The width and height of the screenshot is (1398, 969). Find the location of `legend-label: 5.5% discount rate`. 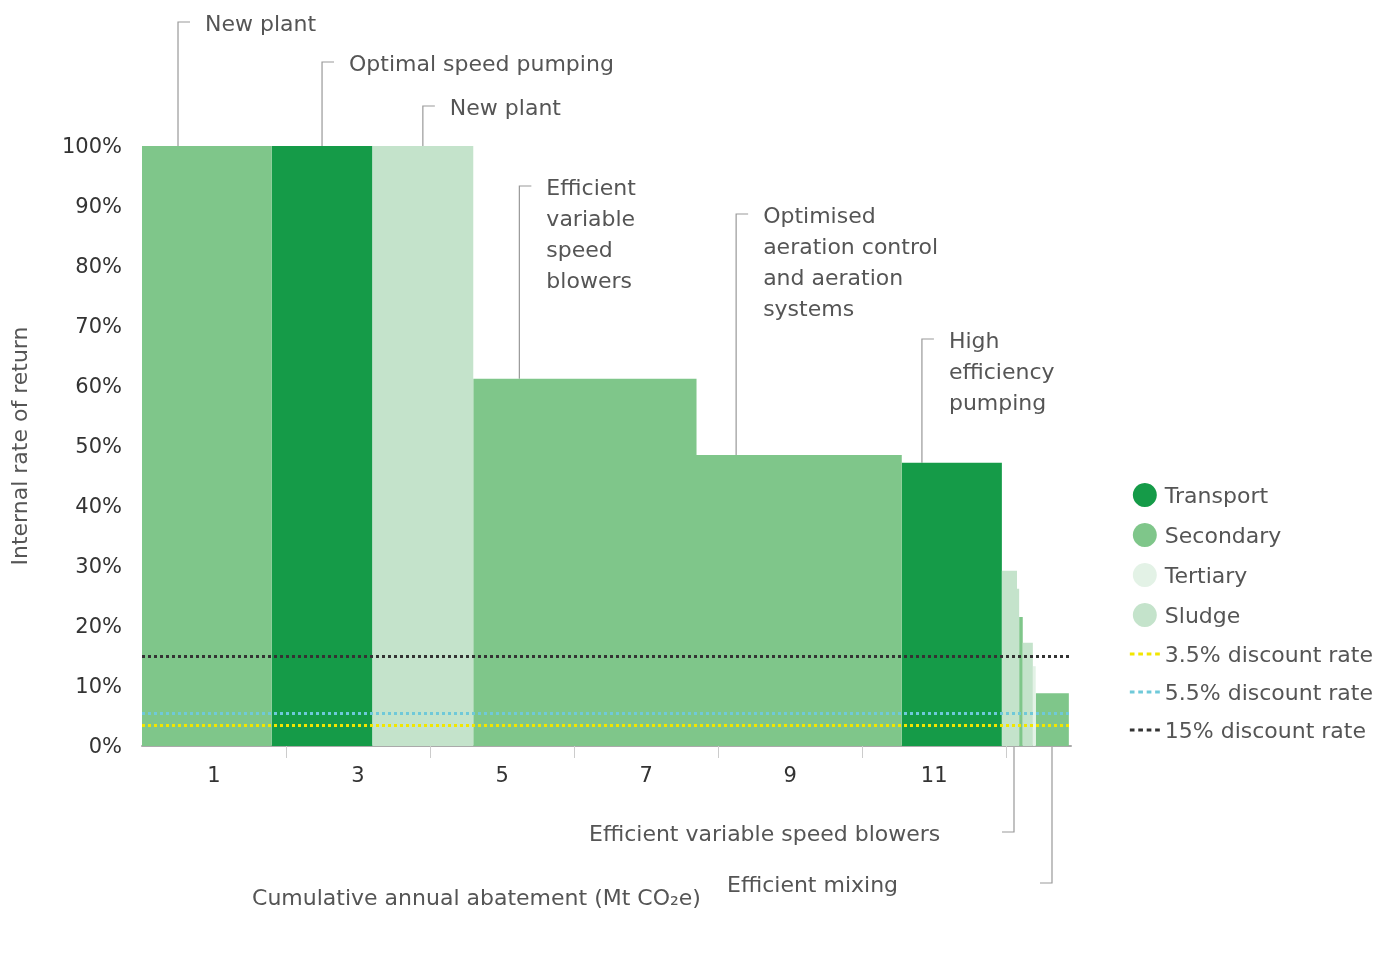

legend-label: 5.5% discount rate is located at coordinates (1269, 692).